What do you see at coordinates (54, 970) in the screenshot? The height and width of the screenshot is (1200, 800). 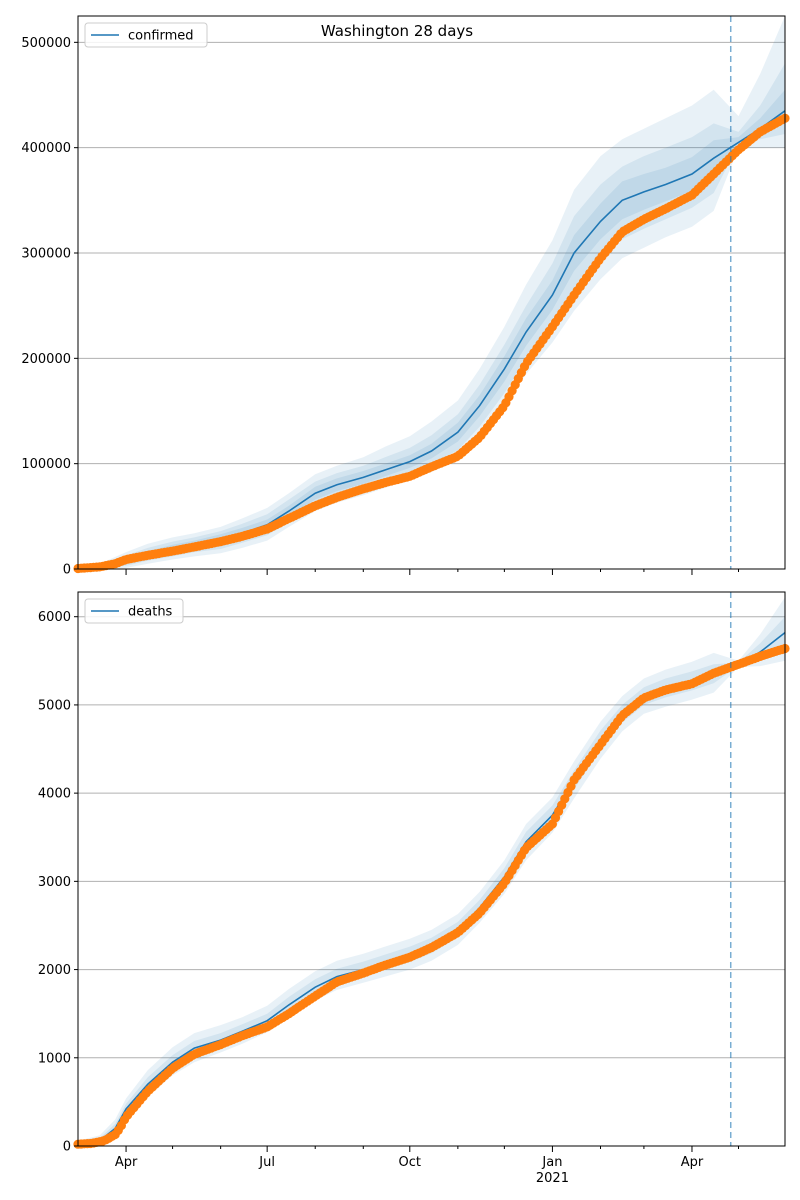 I see `y-tick-label: 2000` at bounding box center [54, 970].